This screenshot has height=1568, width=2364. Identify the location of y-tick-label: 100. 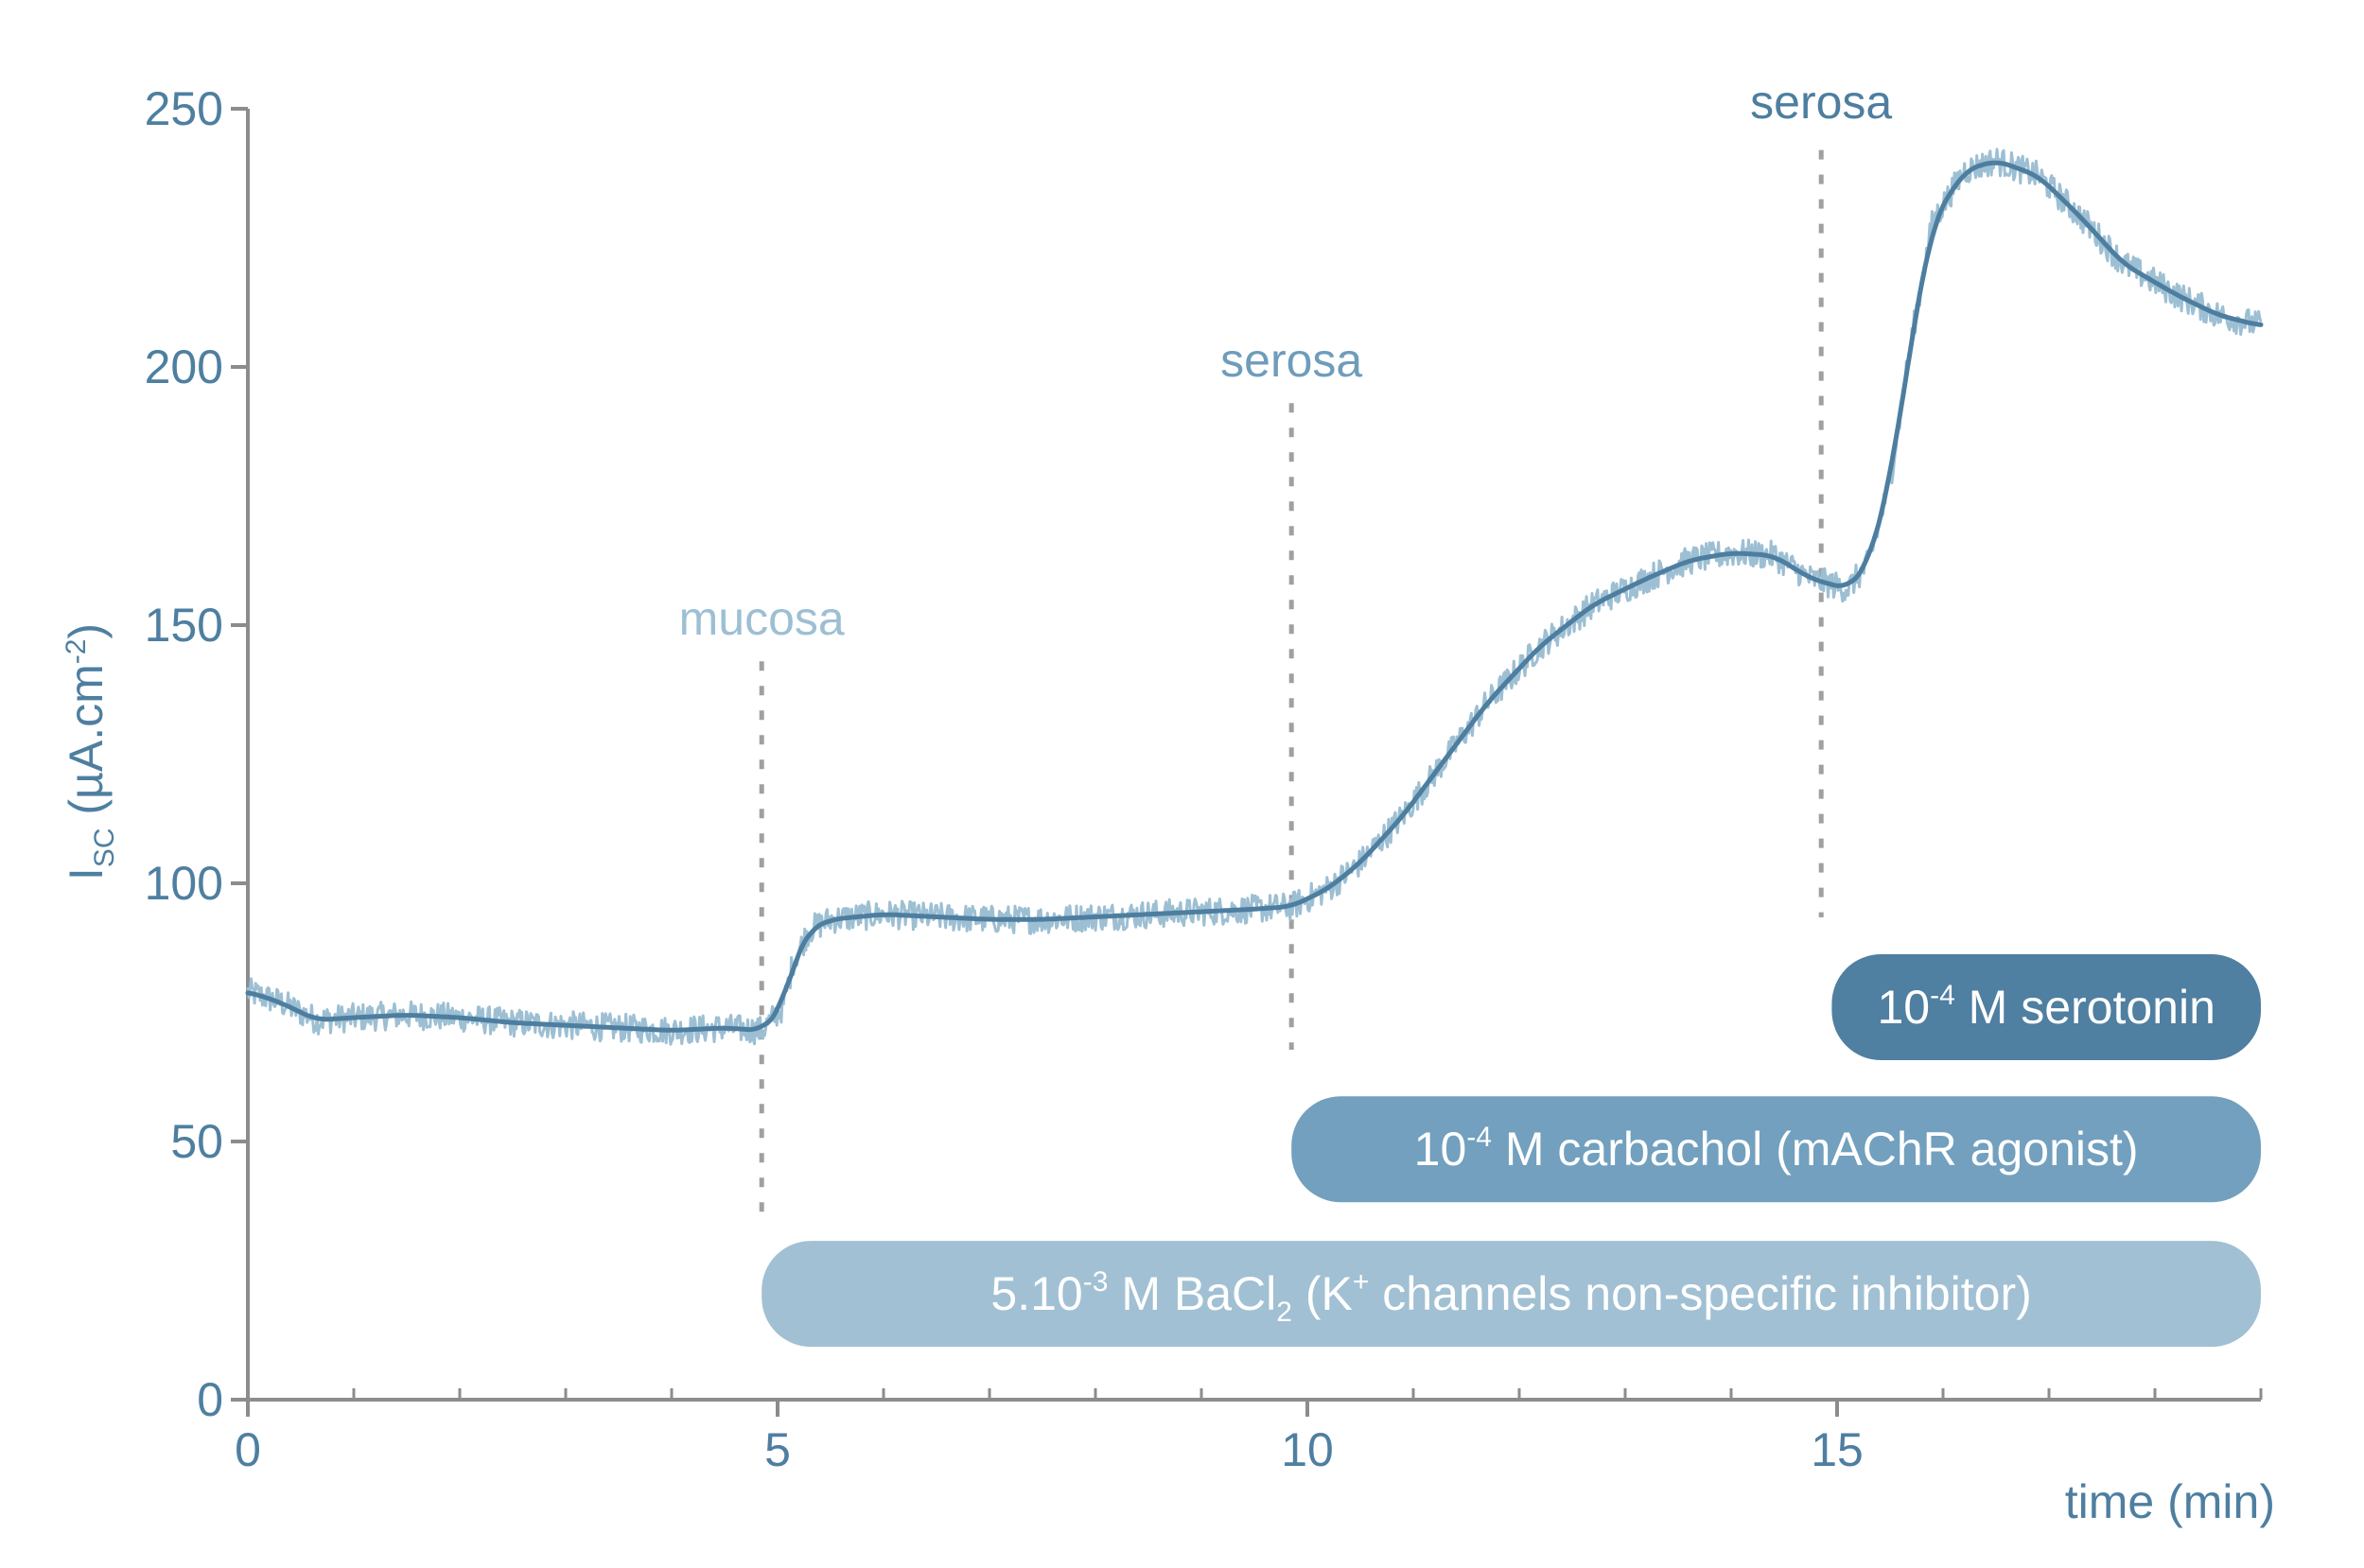
(184, 883).